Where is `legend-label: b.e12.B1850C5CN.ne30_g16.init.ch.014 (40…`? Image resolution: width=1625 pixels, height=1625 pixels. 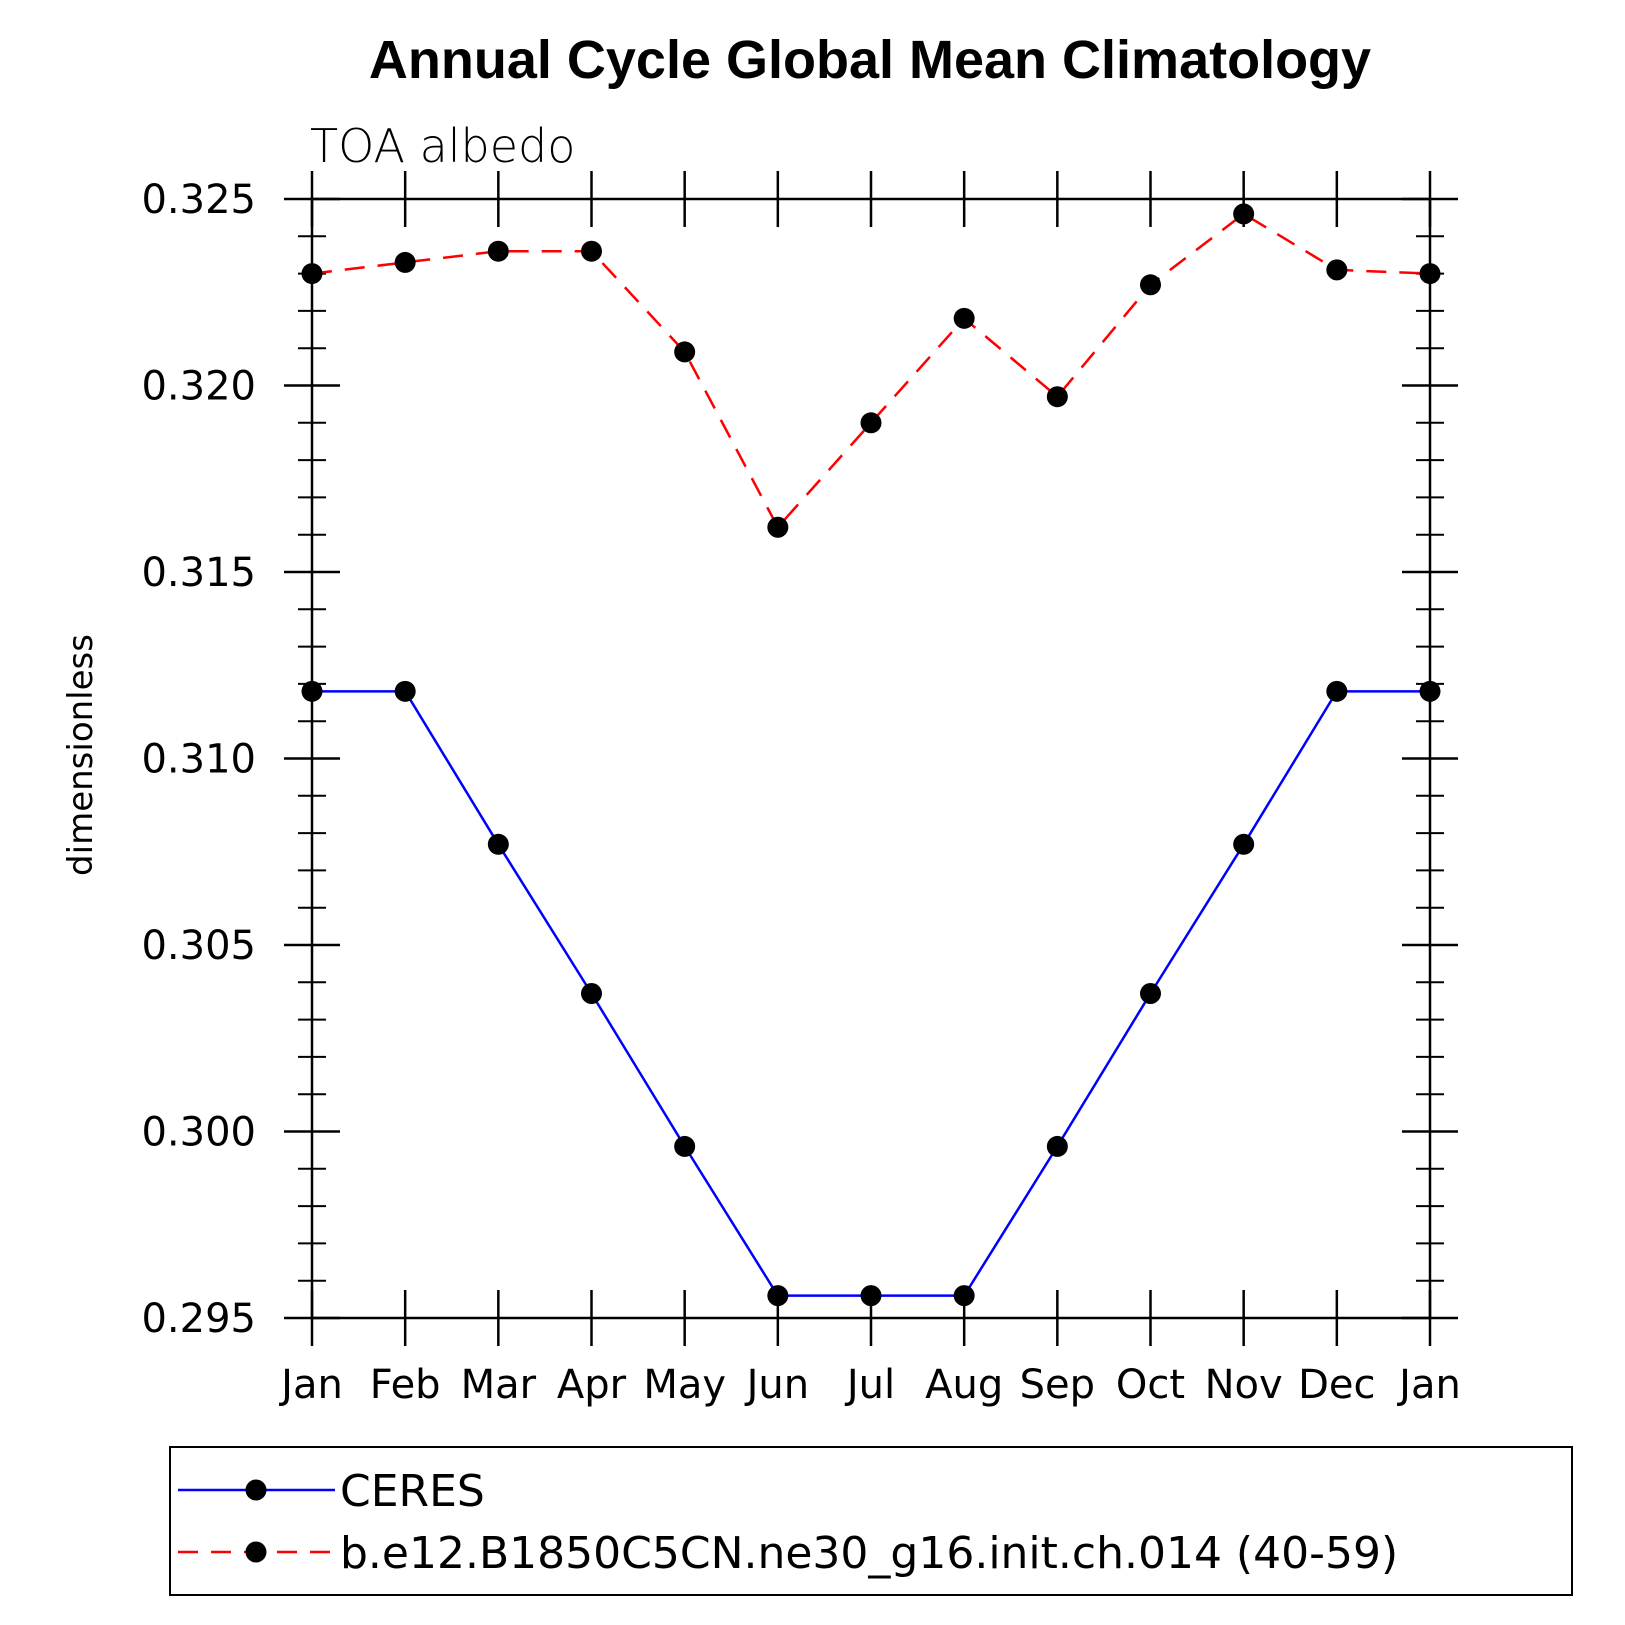 legend-label: b.e12.B1850C5CN.ne30_g16.init.ch.014 (40… is located at coordinates (869, 1553).